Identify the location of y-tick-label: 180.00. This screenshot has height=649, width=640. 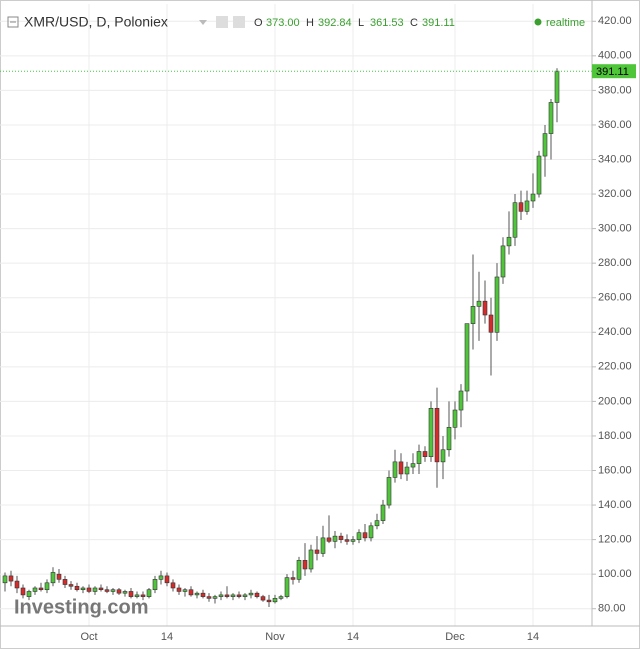
(615, 436).